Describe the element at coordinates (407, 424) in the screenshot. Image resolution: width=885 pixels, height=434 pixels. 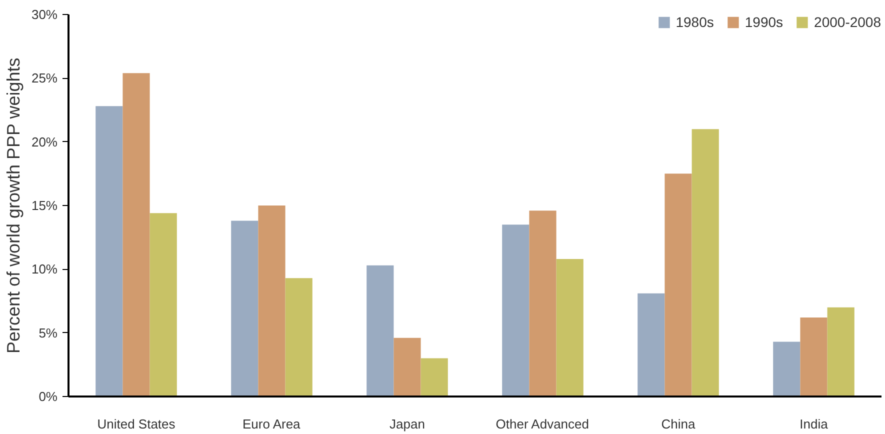
I see `x-tick-label: Japan` at that location.